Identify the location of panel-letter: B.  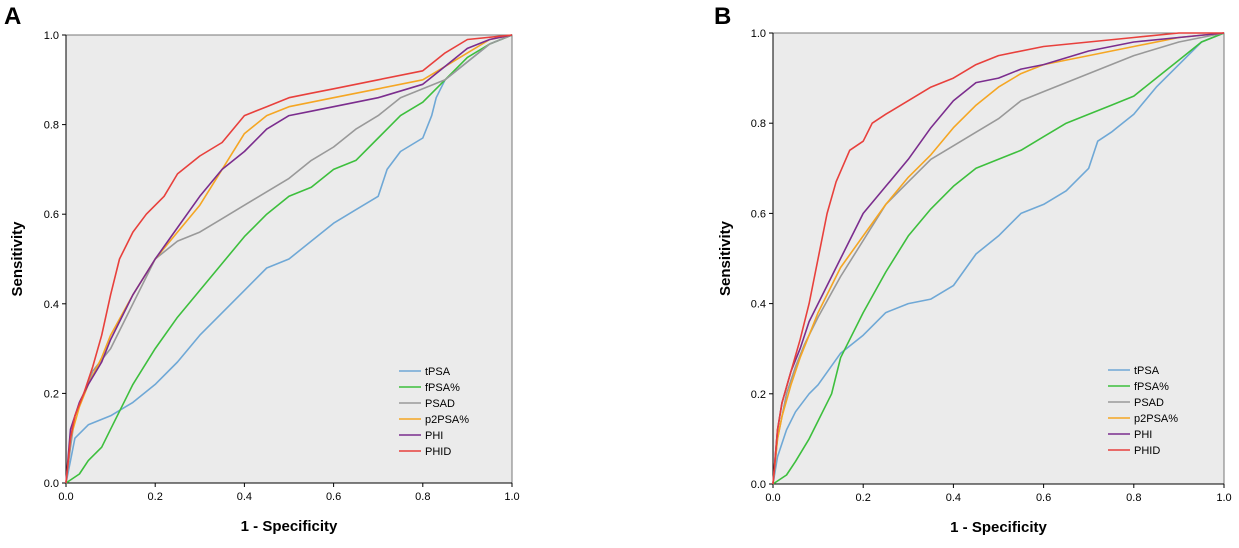
(722, 16).